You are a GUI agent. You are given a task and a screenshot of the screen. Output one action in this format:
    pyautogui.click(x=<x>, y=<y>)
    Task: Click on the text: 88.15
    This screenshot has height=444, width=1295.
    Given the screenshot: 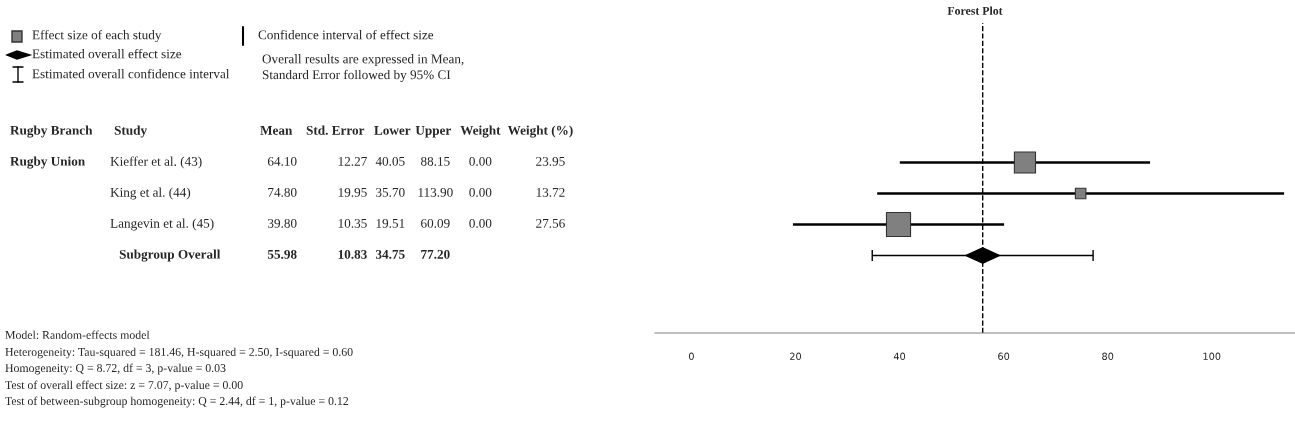 What is the action you would take?
    pyautogui.click(x=435, y=161)
    